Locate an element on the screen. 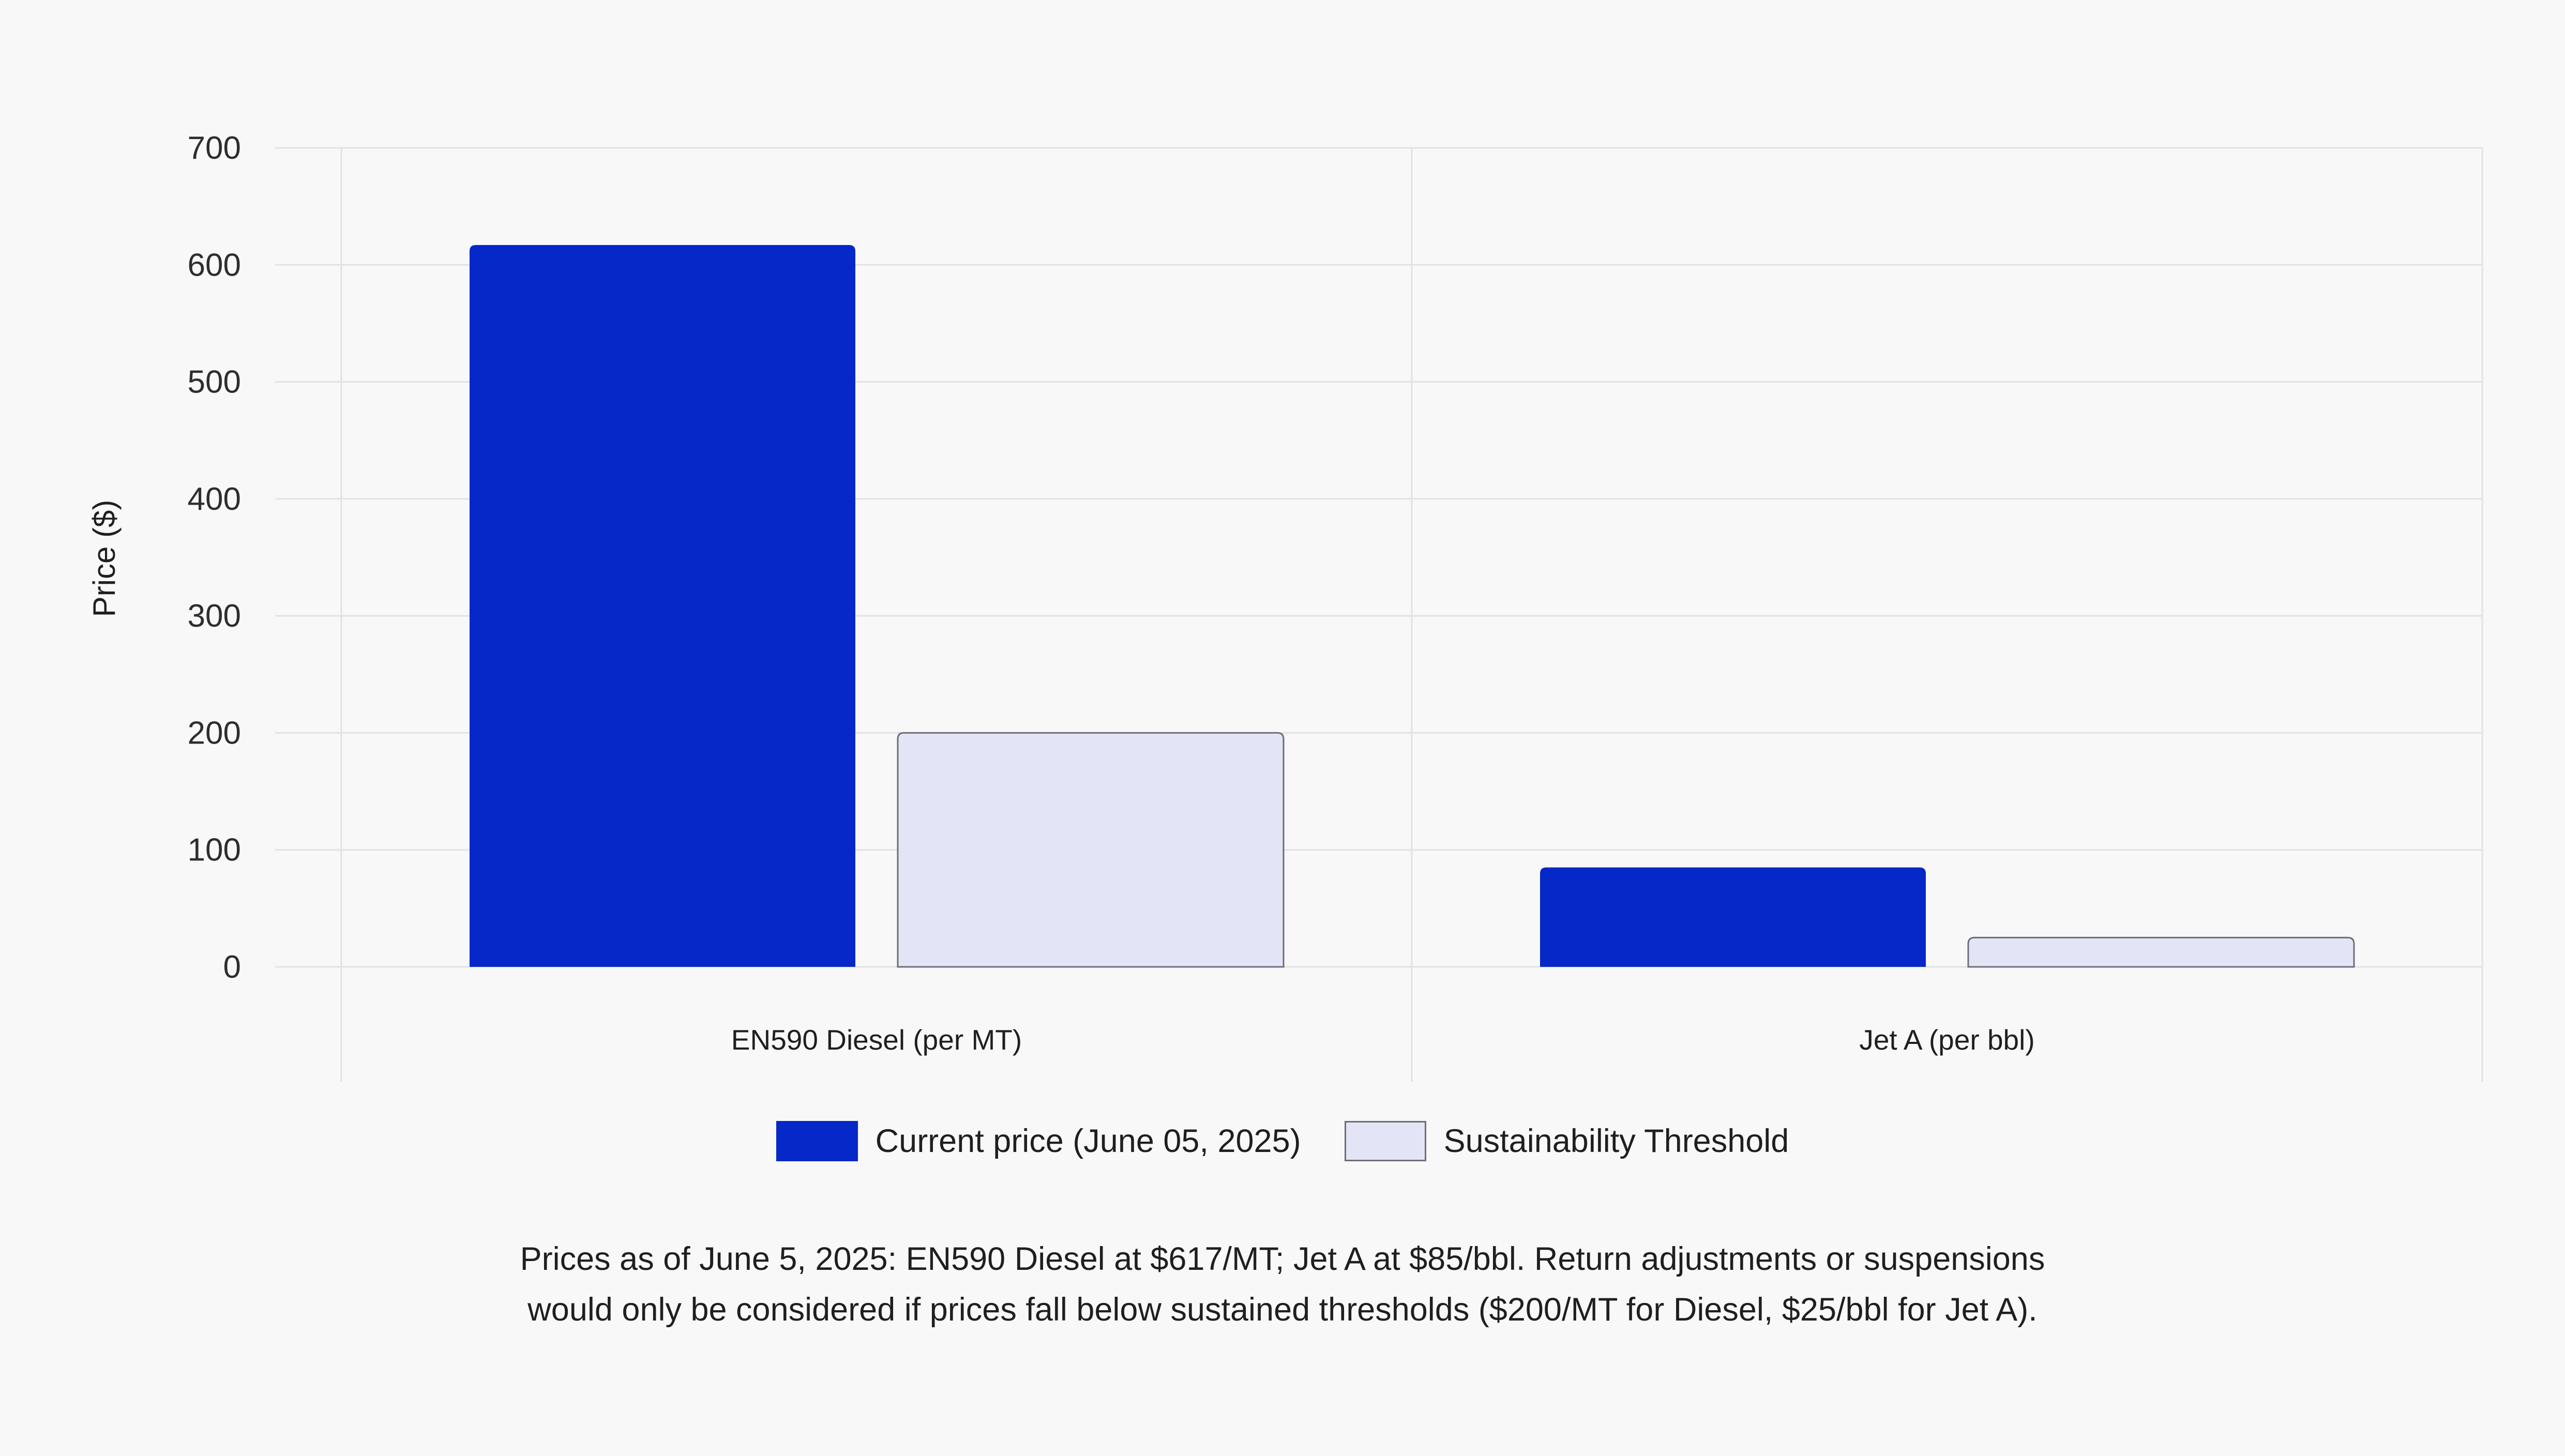 The height and width of the screenshot is (1456, 2565). legend-swatch-current-price is located at coordinates (817, 1141).